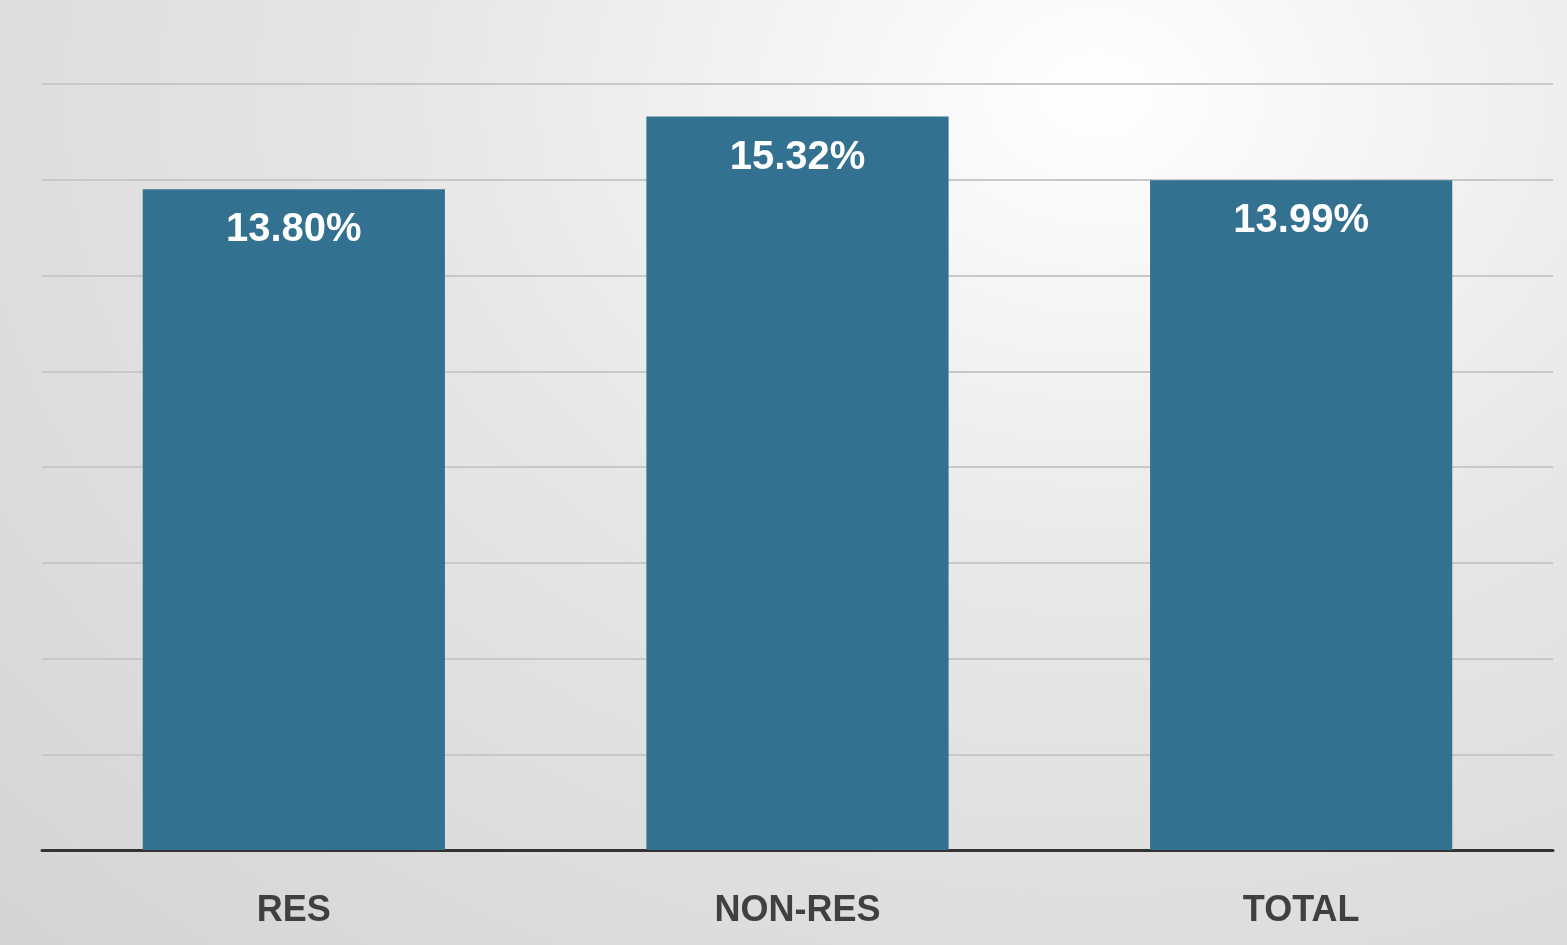 This screenshot has width=1567, height=945. Describe the element at coordinates (1301, 218) in the screenshot. I see `data-label: 13.99%` at that location.